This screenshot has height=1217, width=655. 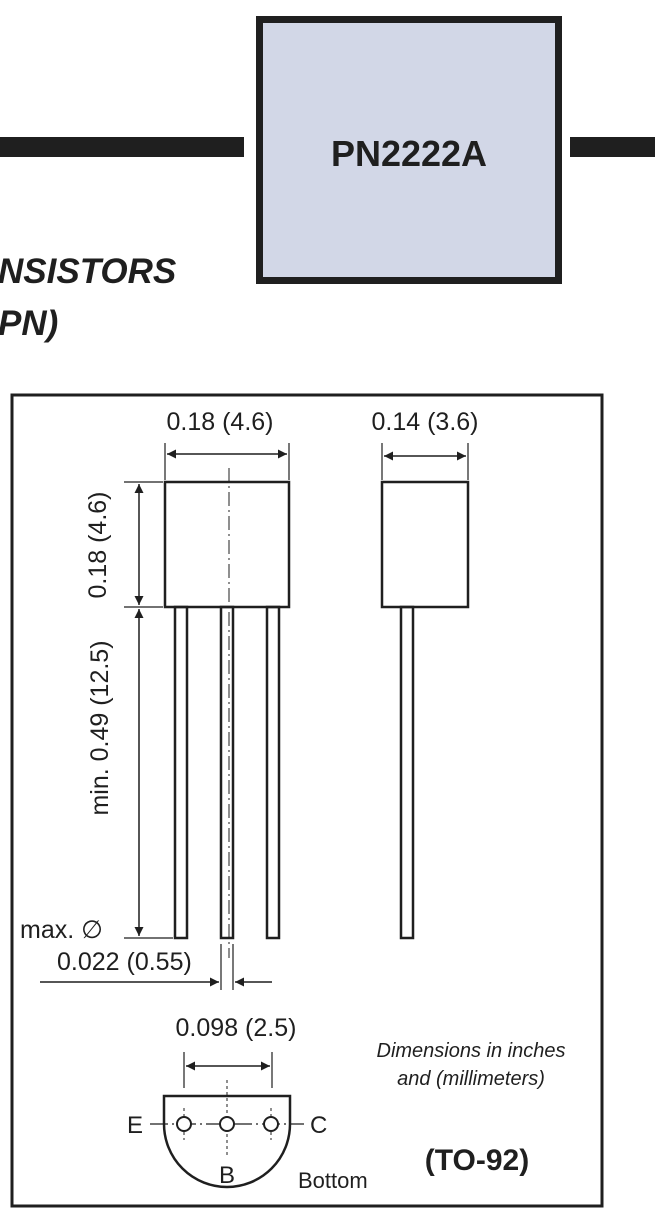 I want to click on title-line-2: PN), so click(x=29, y=323).